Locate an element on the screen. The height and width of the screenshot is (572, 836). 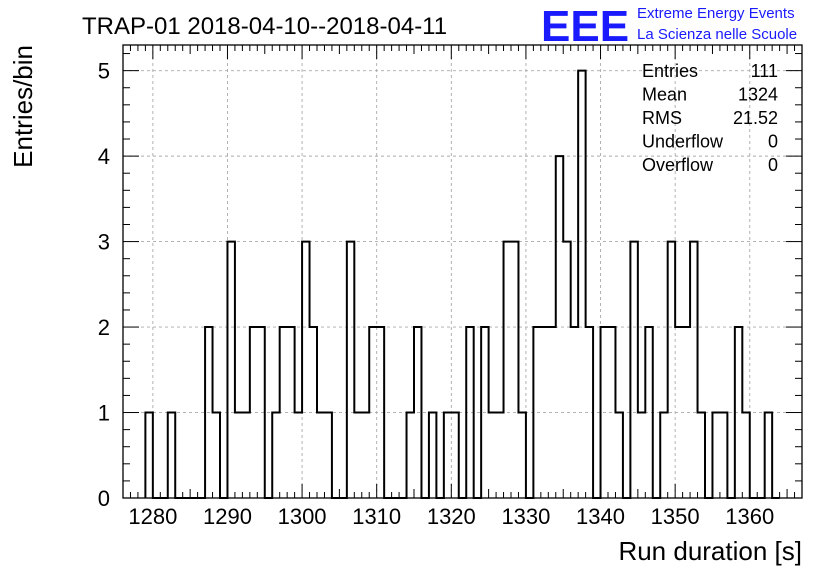
x-tick-label: 1340 is located at coordinates (600, 516).